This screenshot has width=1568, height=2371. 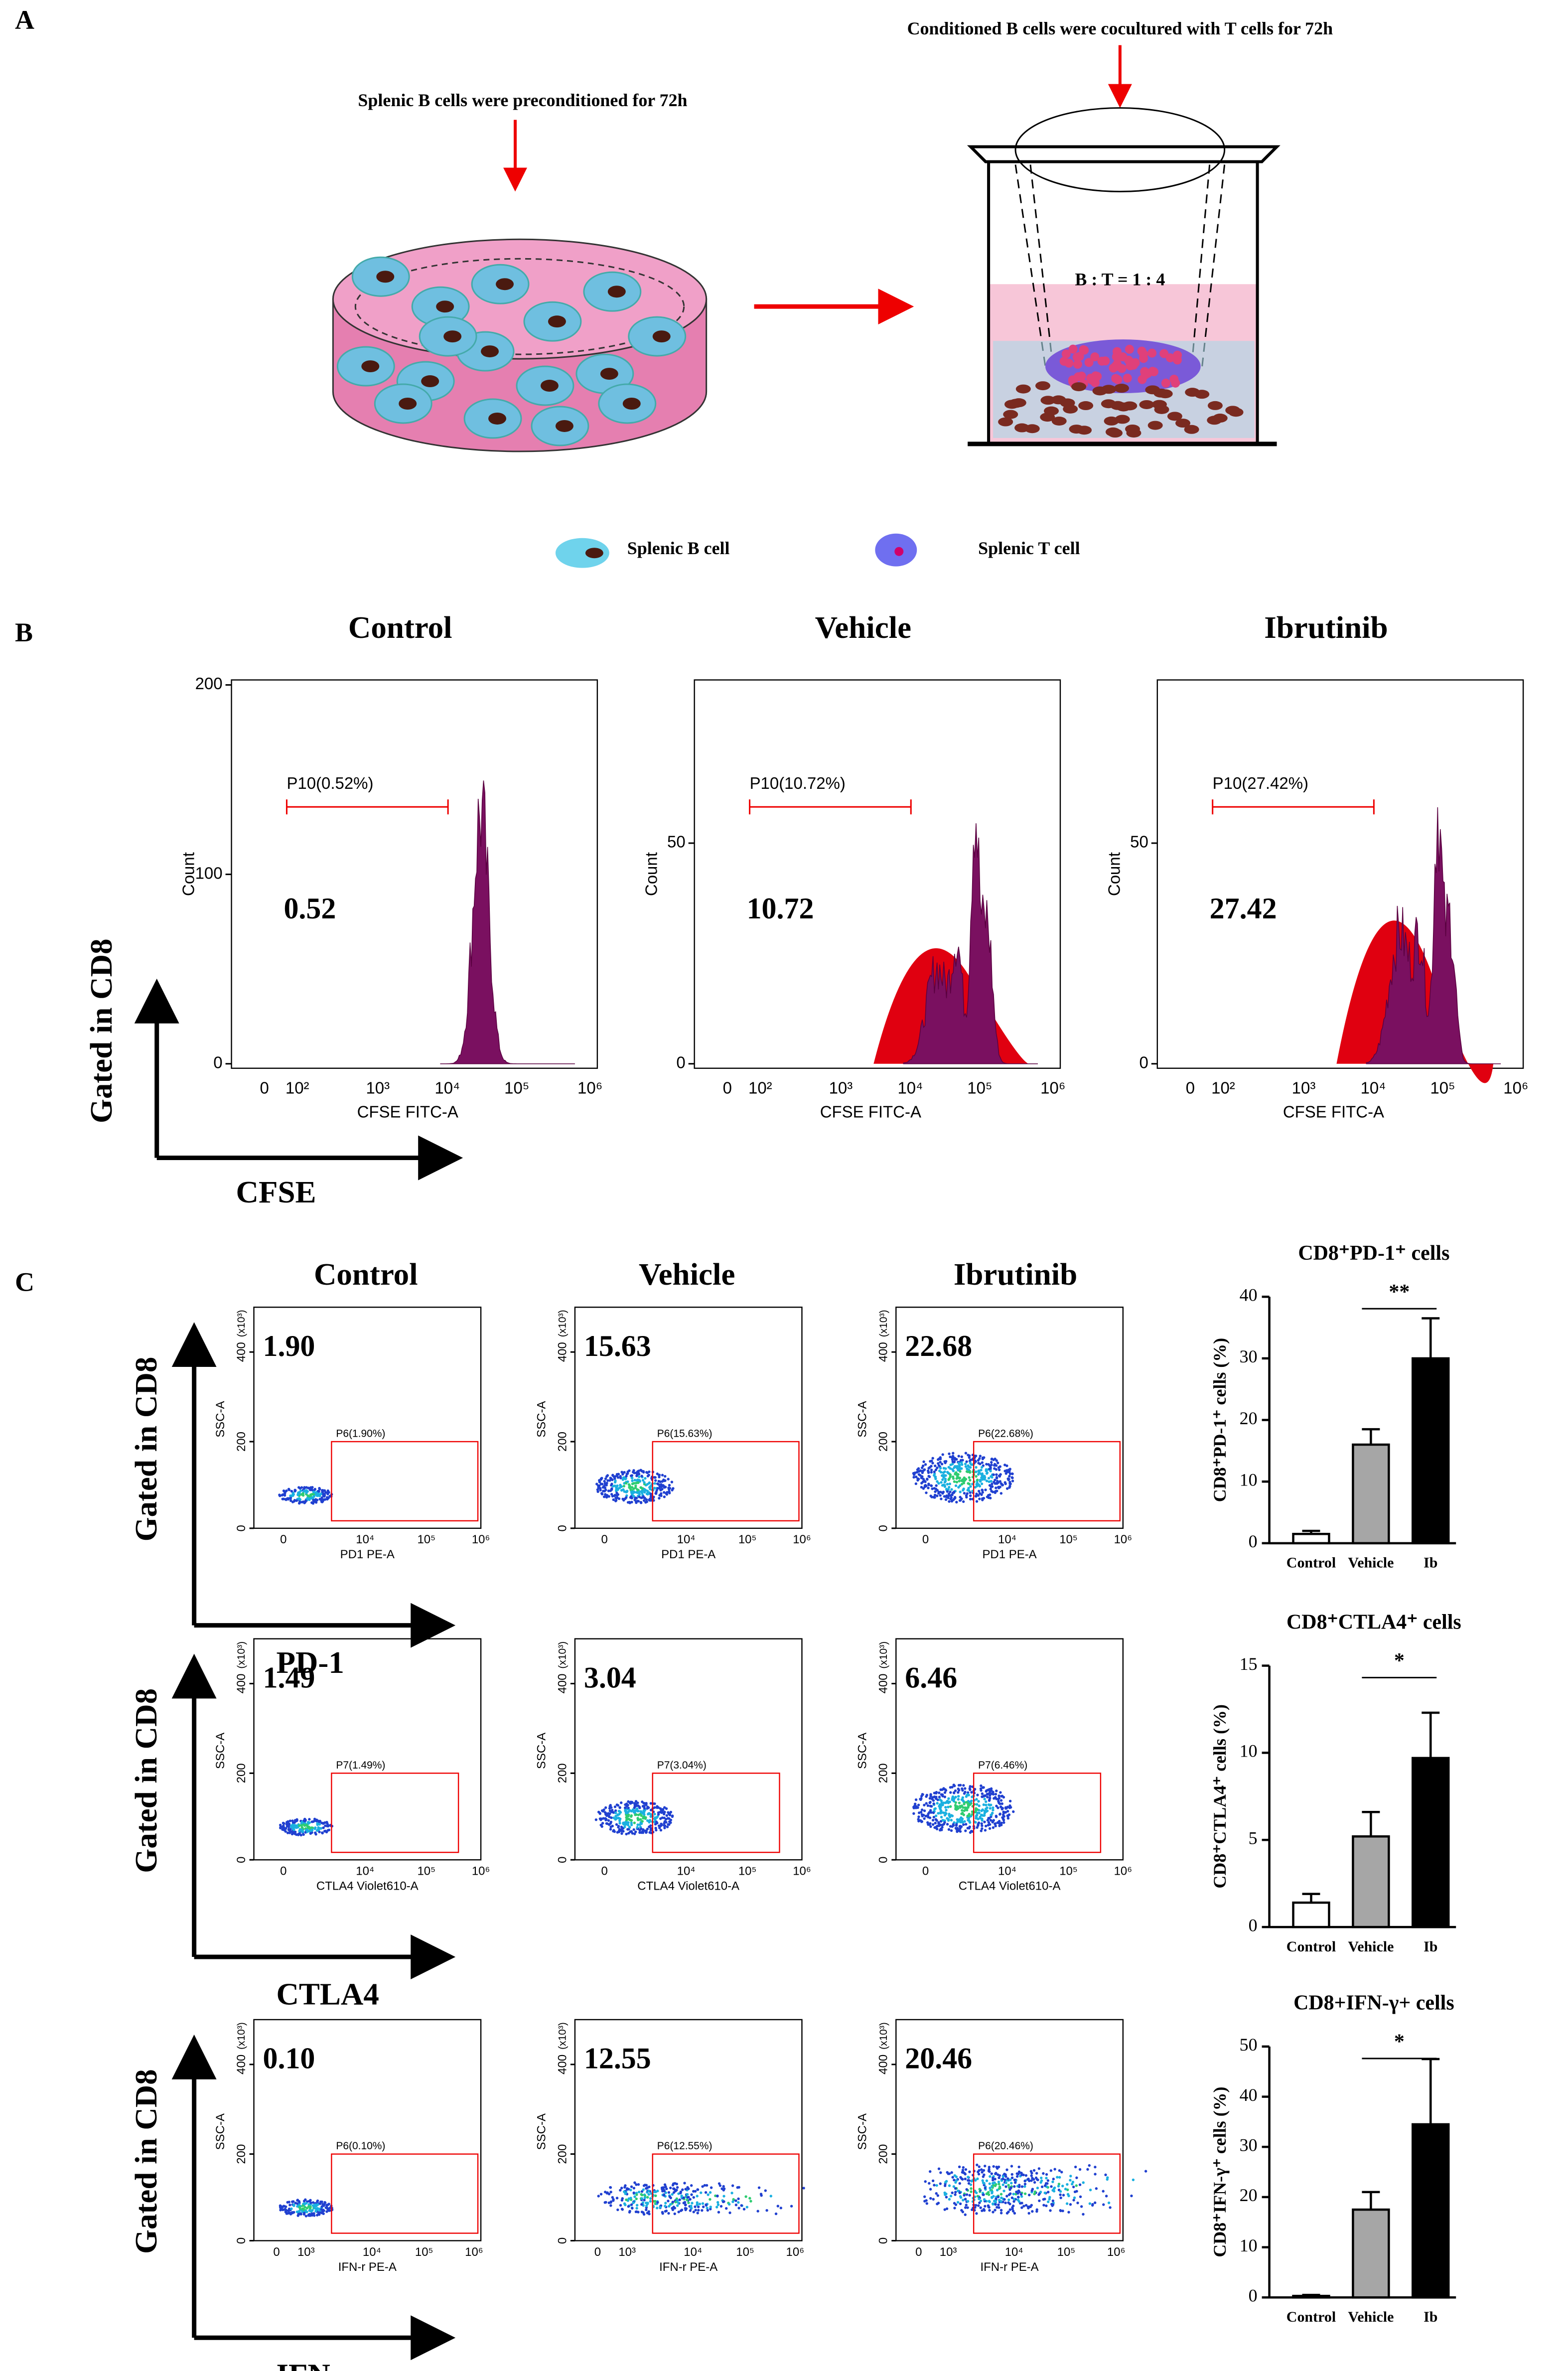 I want to click on axis-title: CTLA4, so click(x=327, y=1994).